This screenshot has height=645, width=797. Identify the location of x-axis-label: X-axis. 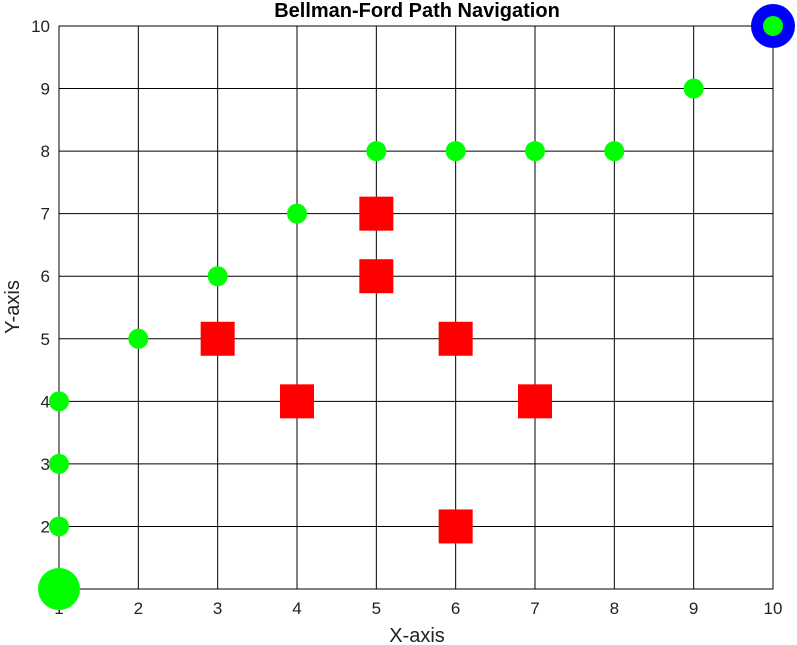
(417, 635).